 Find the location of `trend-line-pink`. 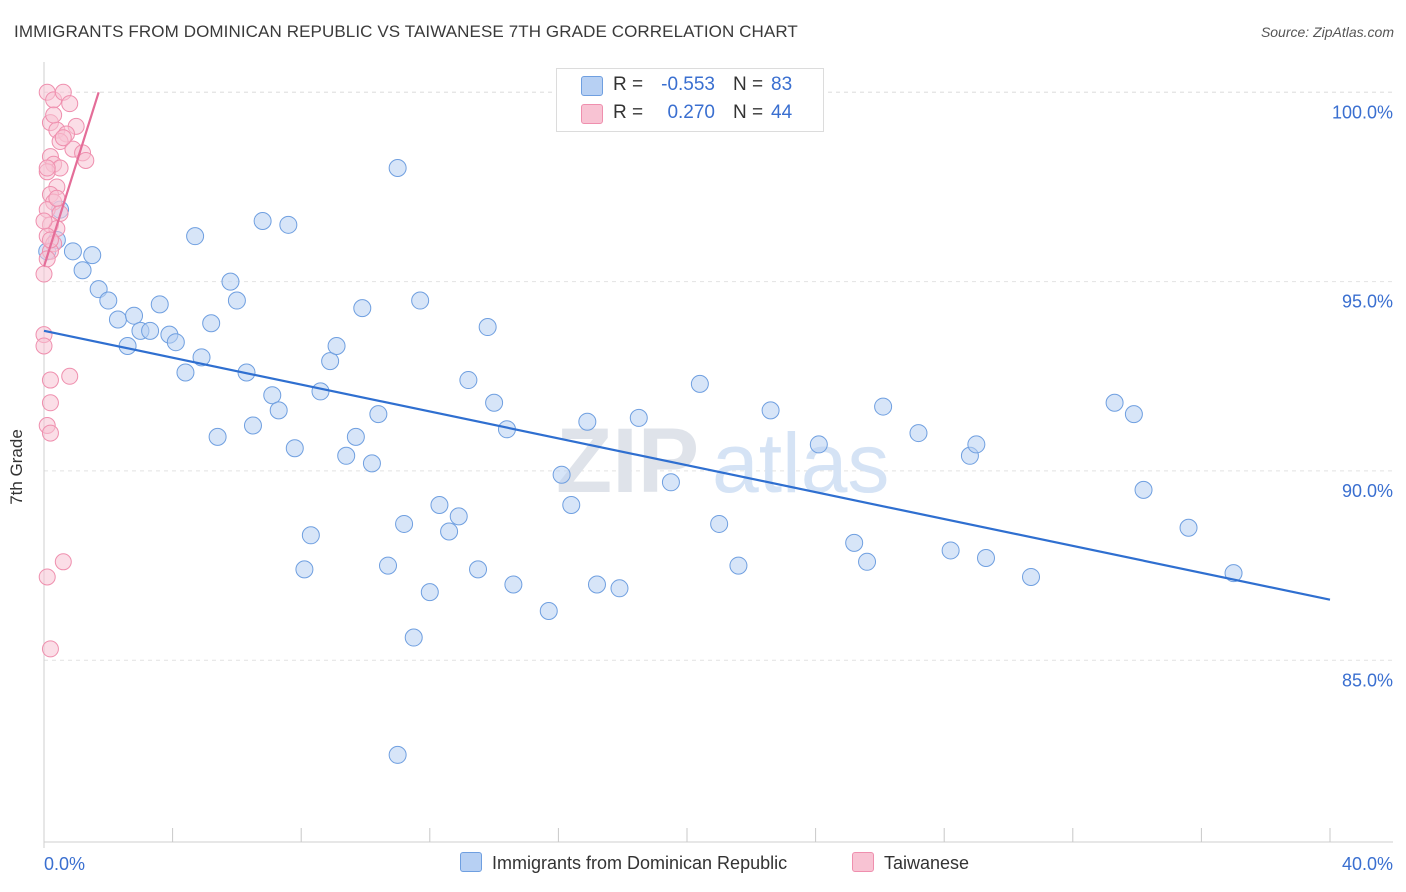

trend-line-pink is located at coordinates (71, 179).